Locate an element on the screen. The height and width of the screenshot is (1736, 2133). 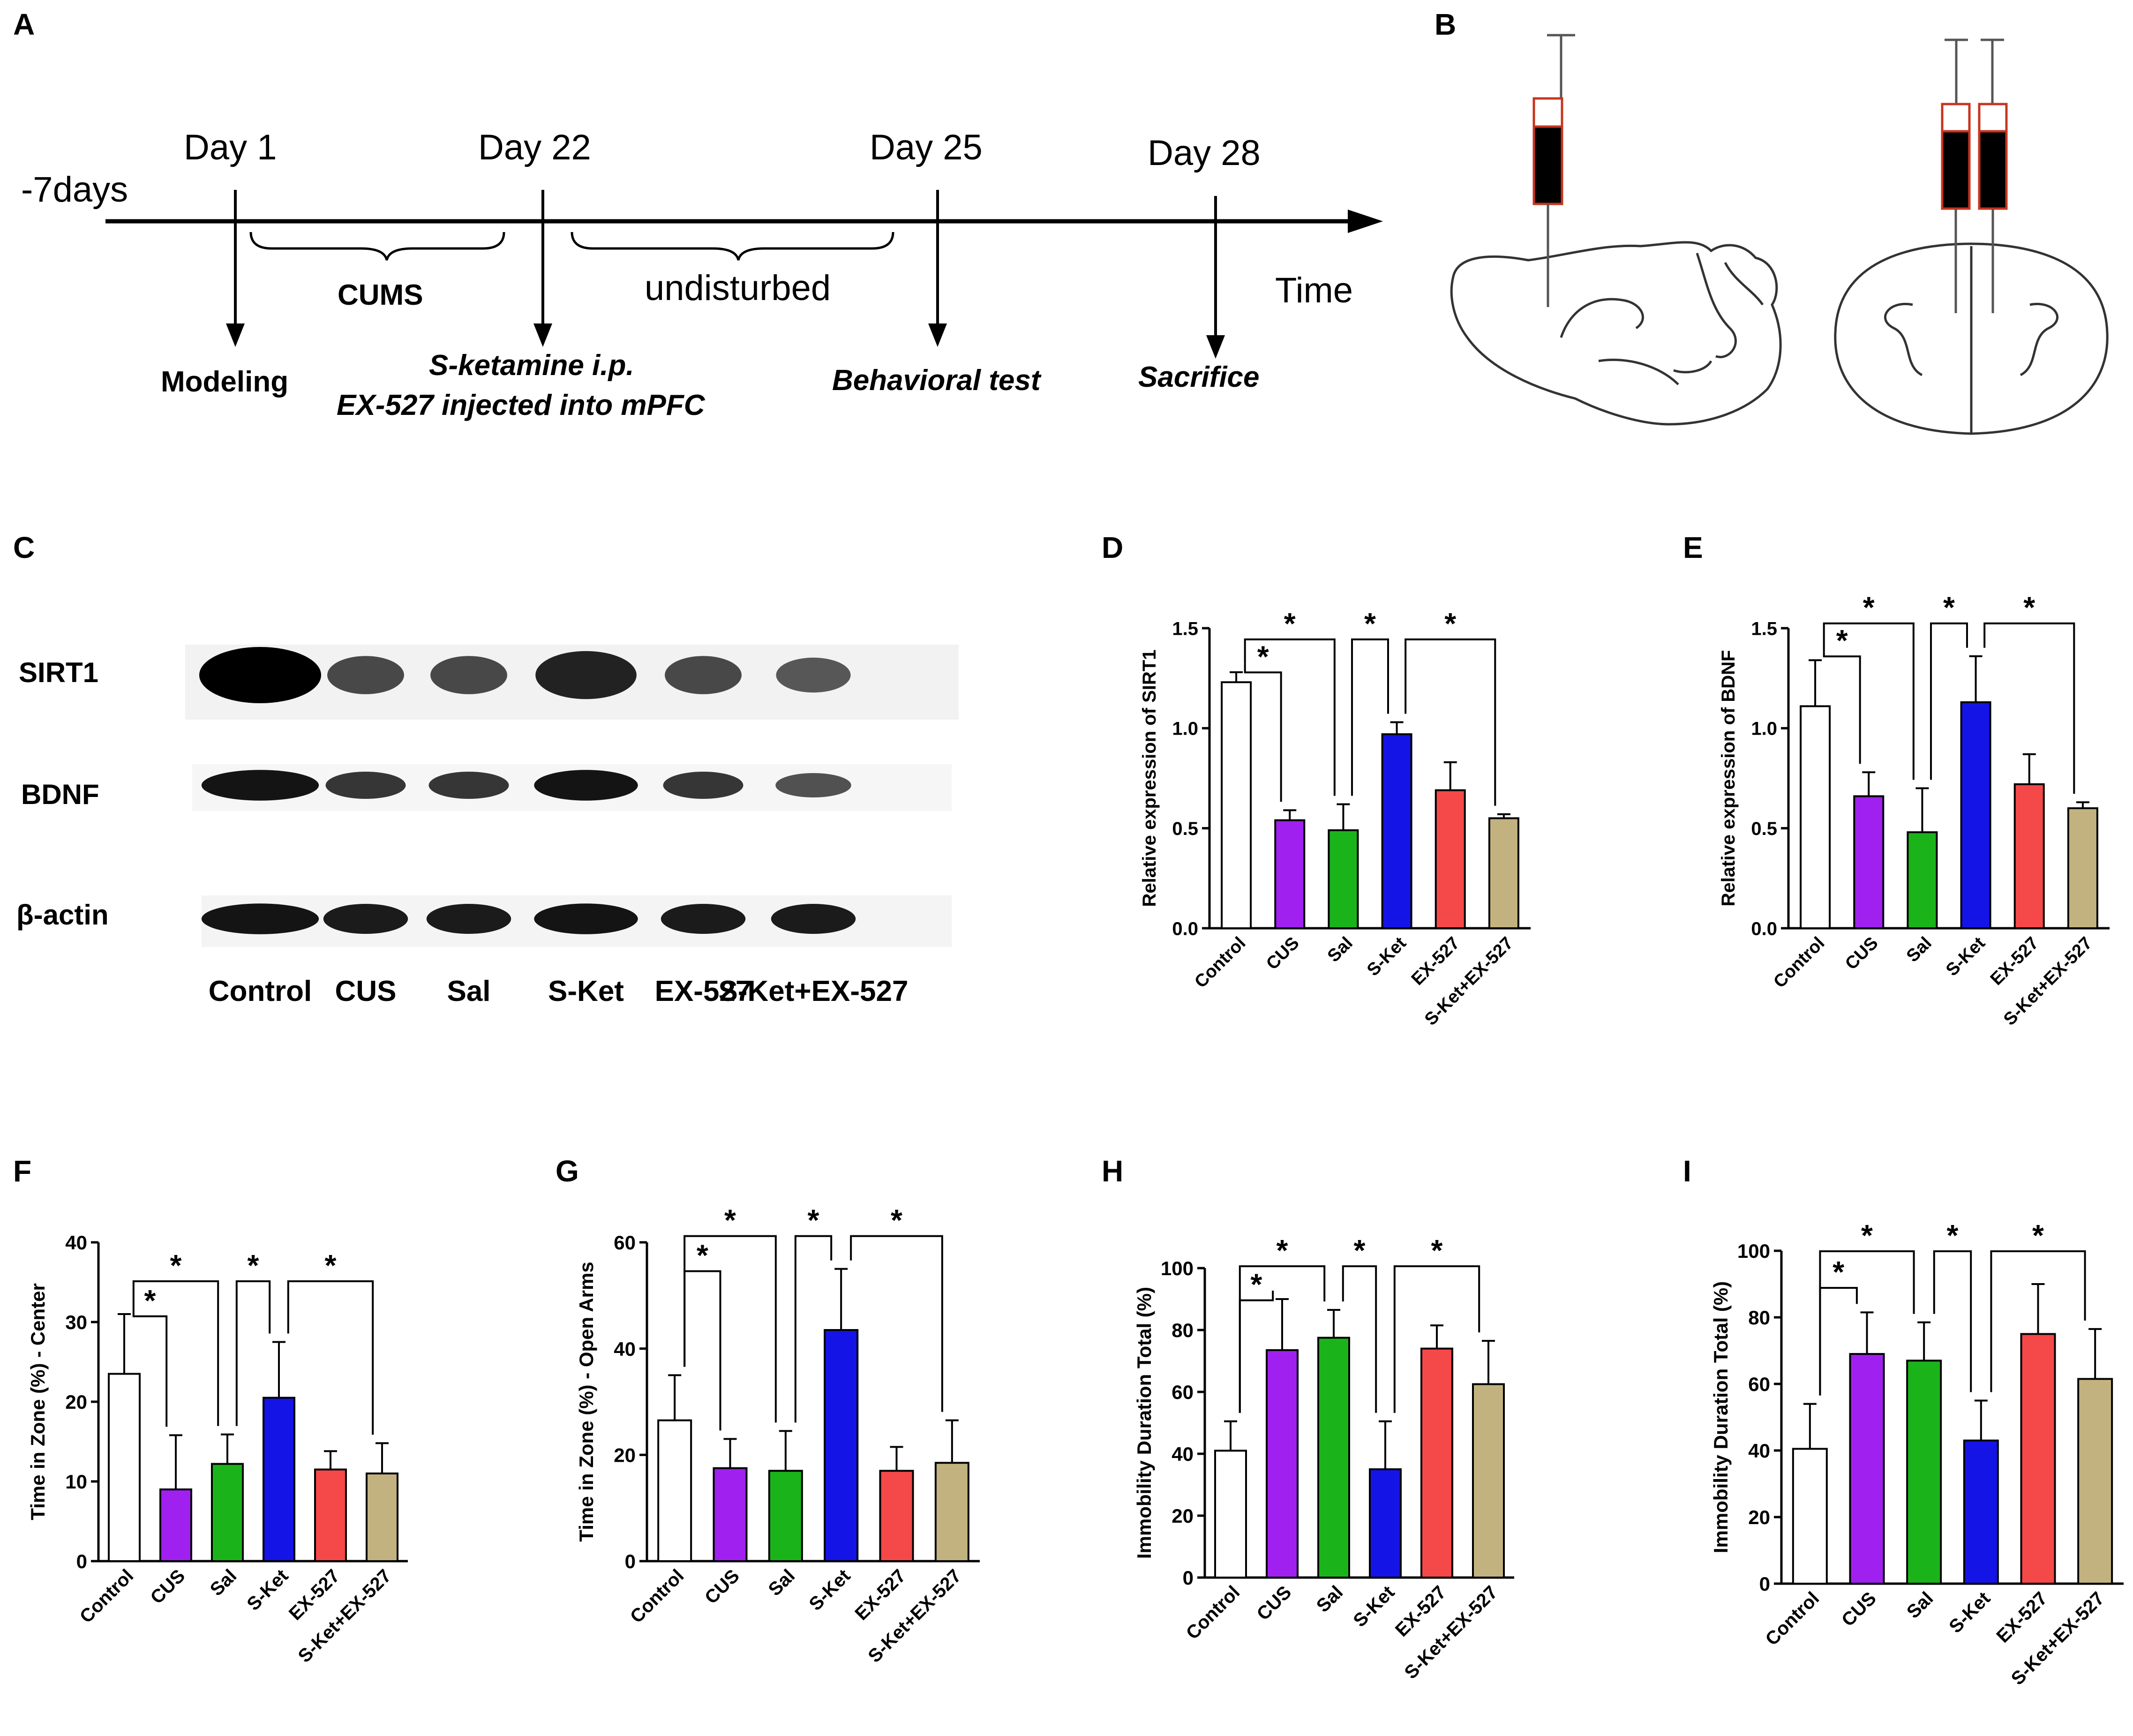
panel-letter-a: A is located at coordinates (24, 24).